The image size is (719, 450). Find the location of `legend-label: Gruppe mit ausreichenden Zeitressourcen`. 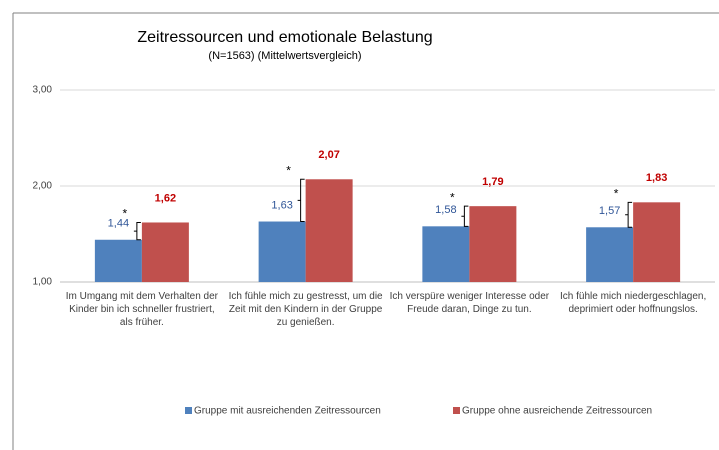

legend-label: Gruppe mit ausreichenden Zeitressourcen is located at coordinates (287, 411).